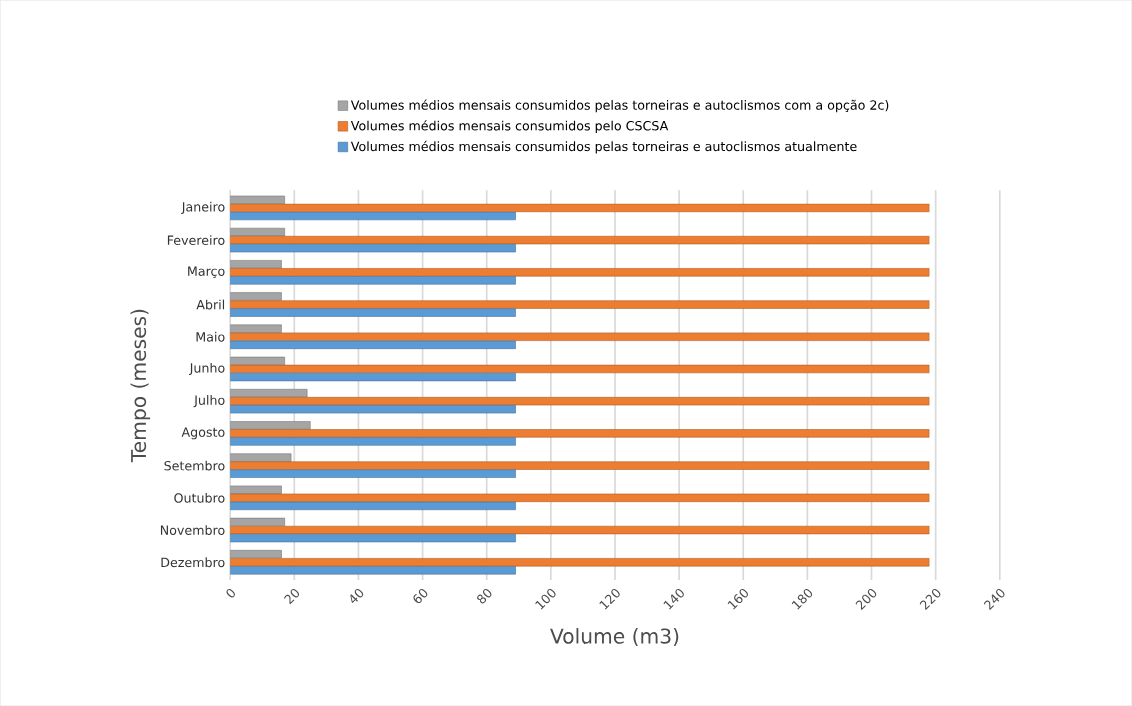 The image size is (1132, 706). I want to click on y-tick-label: Agosto, so click(203, 433).